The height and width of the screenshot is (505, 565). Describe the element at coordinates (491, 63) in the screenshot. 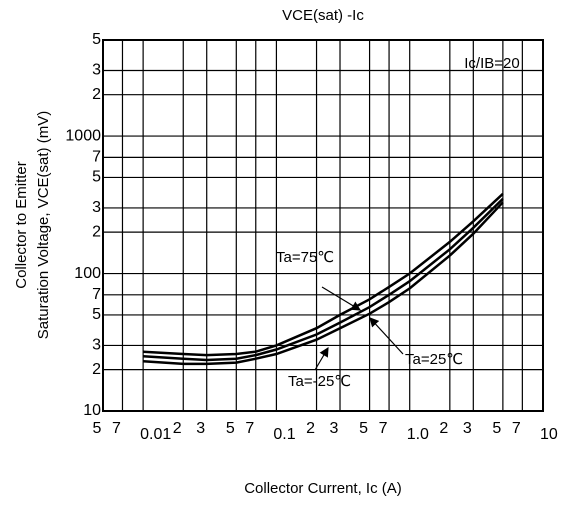

I see `annotation: Ic/IB=20` at that location.